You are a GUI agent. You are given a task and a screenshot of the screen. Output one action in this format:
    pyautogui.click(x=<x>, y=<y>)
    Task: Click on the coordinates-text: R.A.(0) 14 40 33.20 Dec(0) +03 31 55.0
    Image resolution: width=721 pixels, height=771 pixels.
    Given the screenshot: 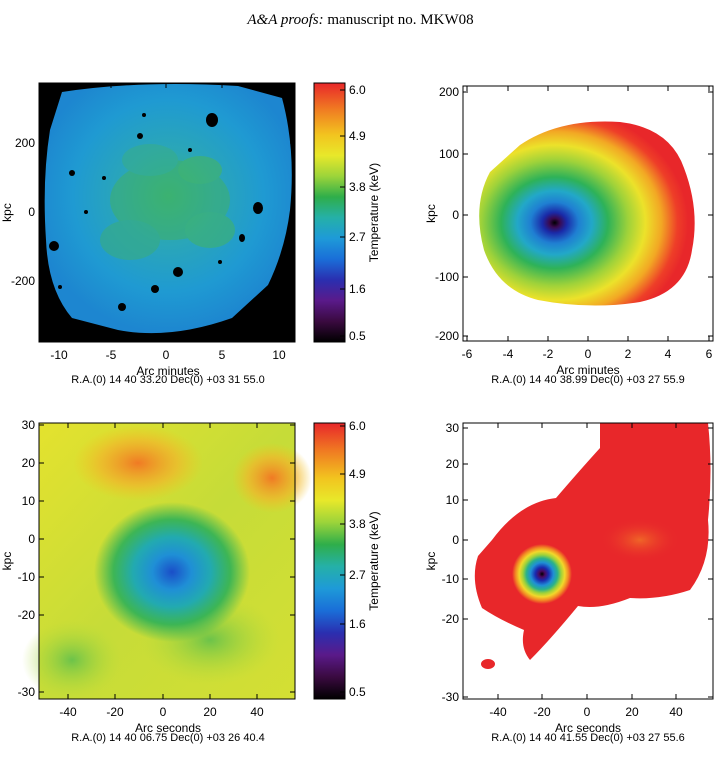 What is the action you would take?
    pyautogui.click(x=168, y=380)
    